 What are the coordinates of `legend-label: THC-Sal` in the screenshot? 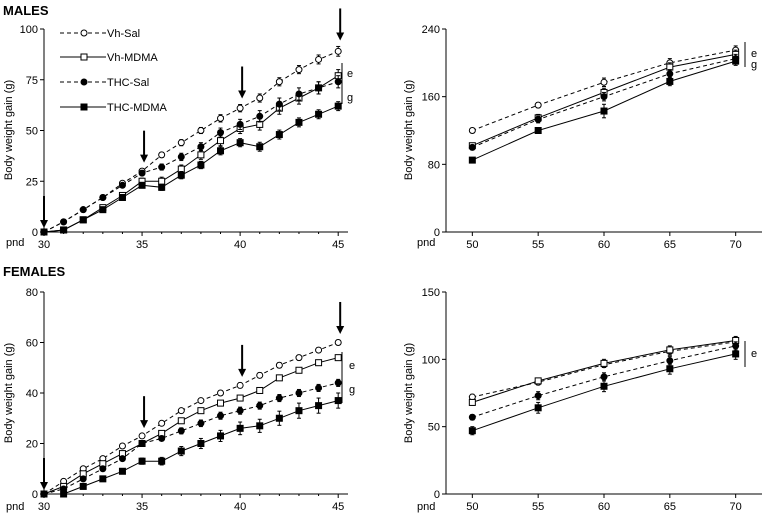 It's located at (128, 83).